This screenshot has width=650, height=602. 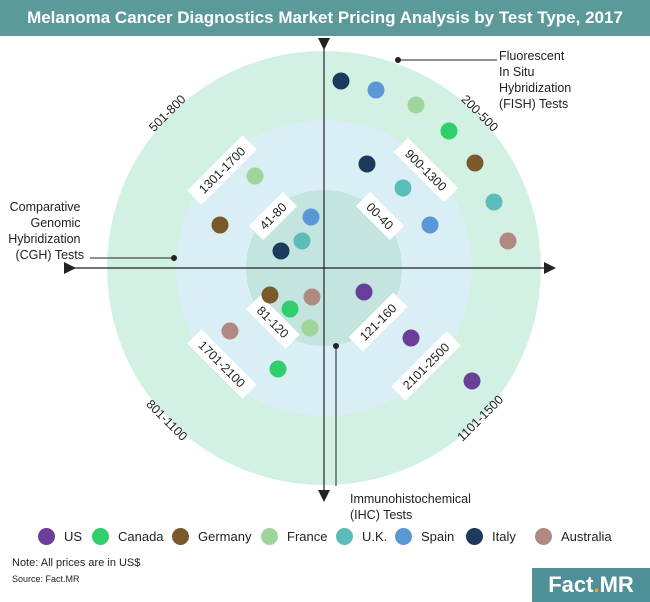 What do you see at coordinates (412, 507) in the screenshot?
I see `ihc-label: Immunohistochemical (IHC) Tests` at bounding box center [412, 507].